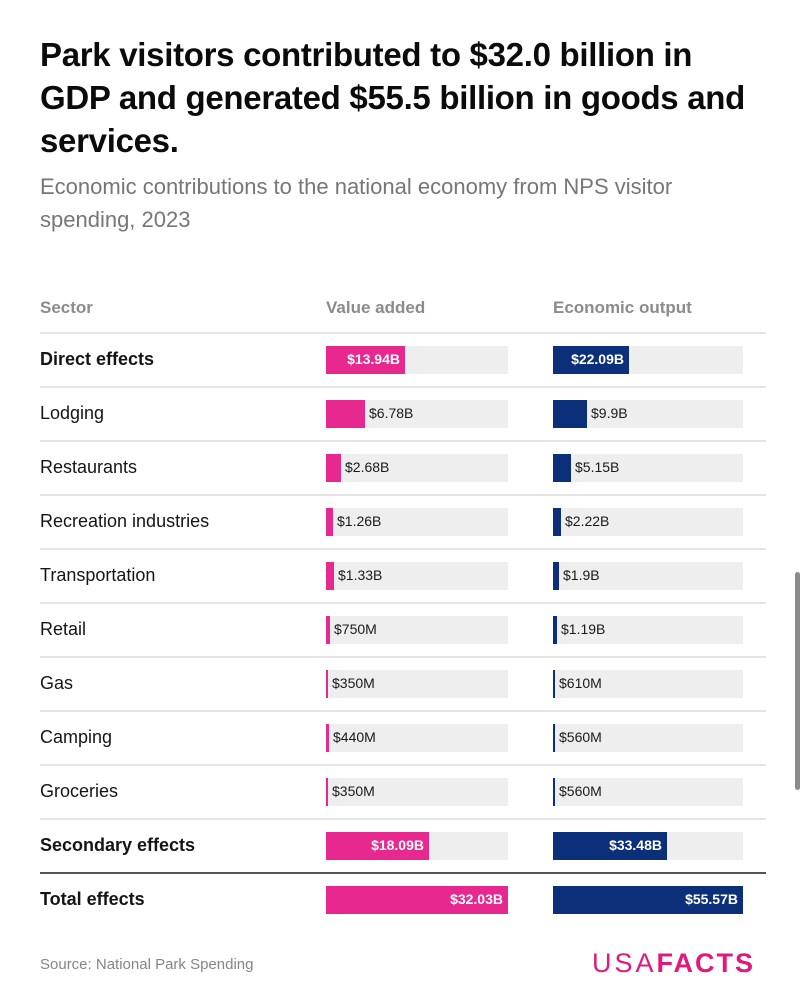 The image size is (806, 1000). What do you see at coordinates (403, 793) in the screenshot?
I see `table-row: Groceries $350M $560M` at bounding box center [403, 793].